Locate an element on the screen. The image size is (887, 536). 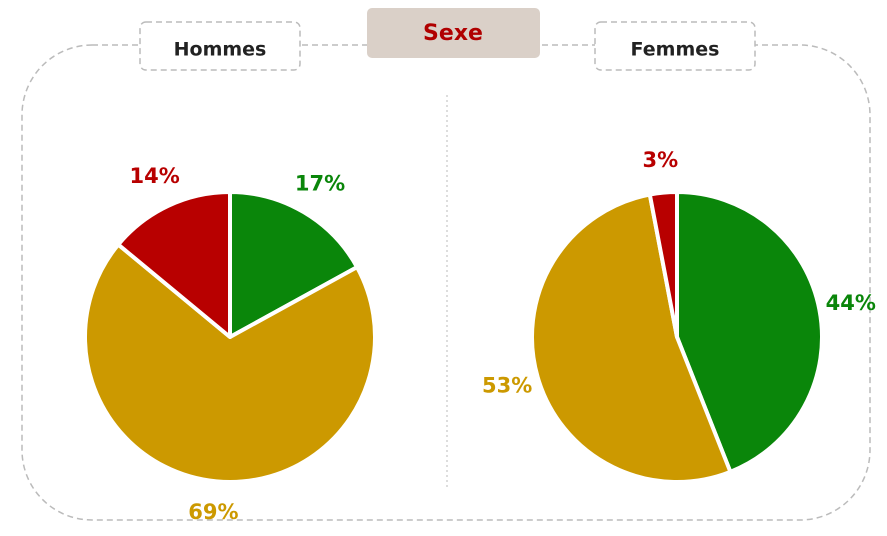
data-label: 44% is located at coordinates (851, 303).